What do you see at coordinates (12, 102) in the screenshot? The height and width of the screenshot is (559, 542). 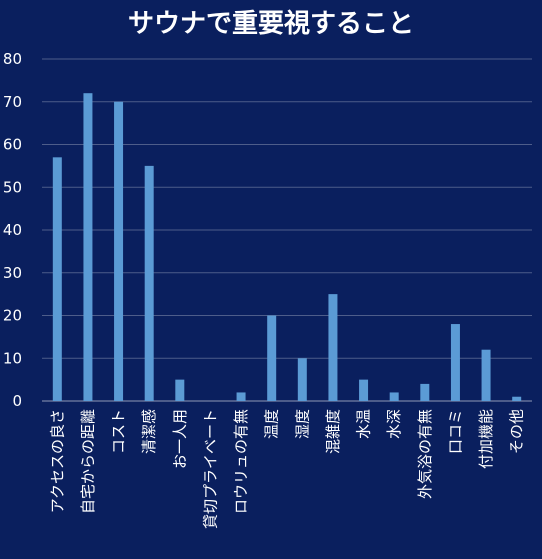 I see `y-tick-label: 70` at bounding box center [12, 102].